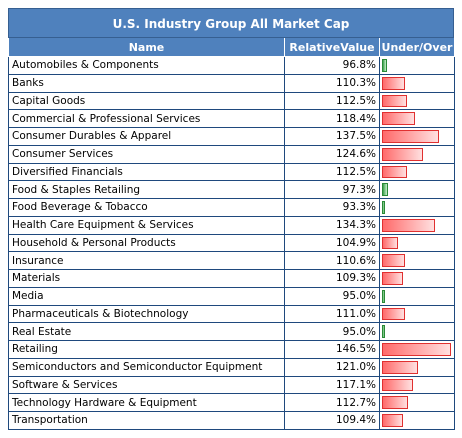 The width and height of the screenshot is (462, 438). I want to click on row-value-cell: 109.4%, so click(332, 420).